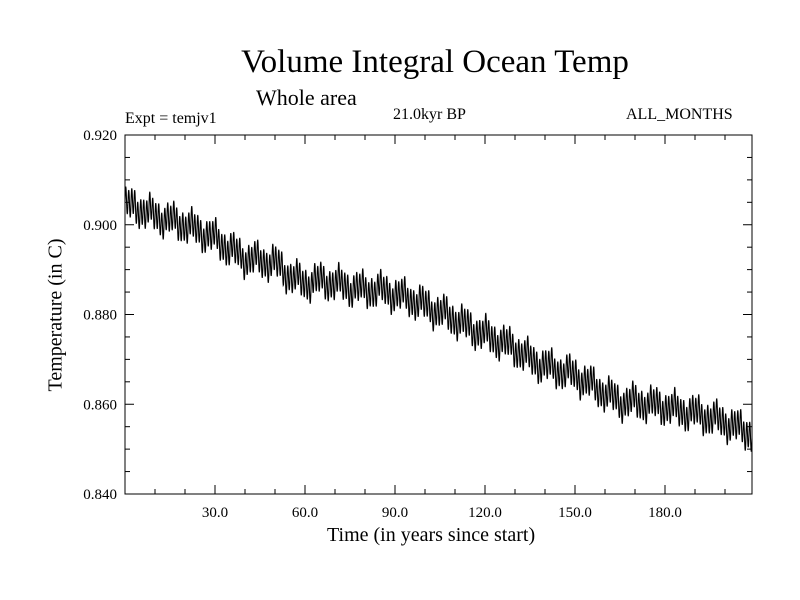  What do you see at coordinates (100, 405) in the screenshot?
I see `y-tick-label: 0.860` at bounding box center [100, 405].